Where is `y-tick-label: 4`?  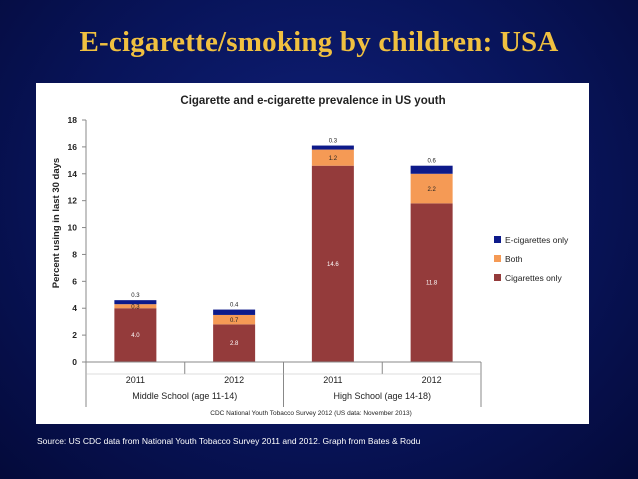
y-tick-label: 4 is located at coordinates (74, 308).